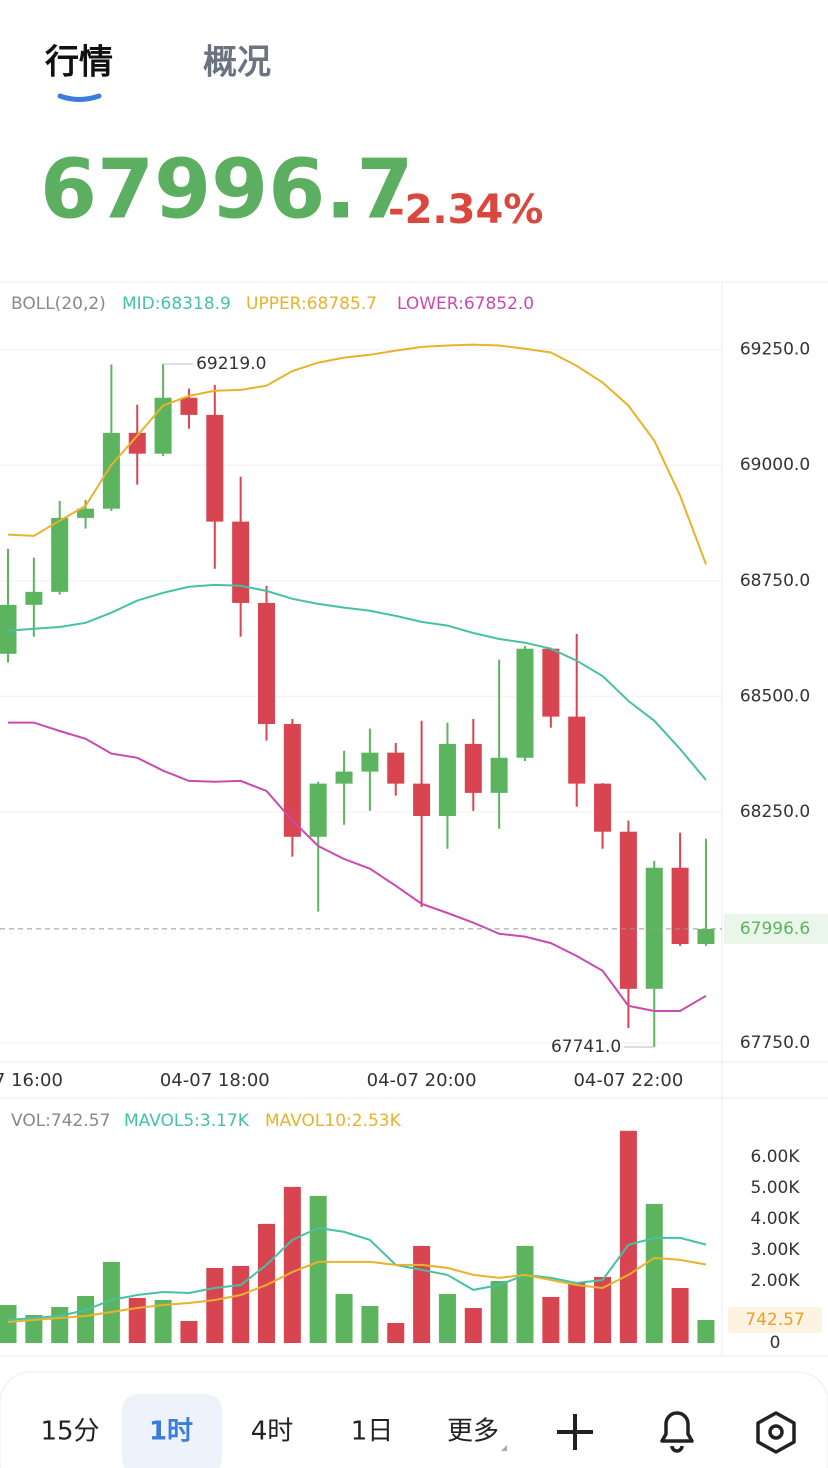 This screenshot has width=828, height=1468. Describe the element at coordinates (333, 1121) in the screenshot. I see `legend-entry: MAVOL10:2.53K` at that location.